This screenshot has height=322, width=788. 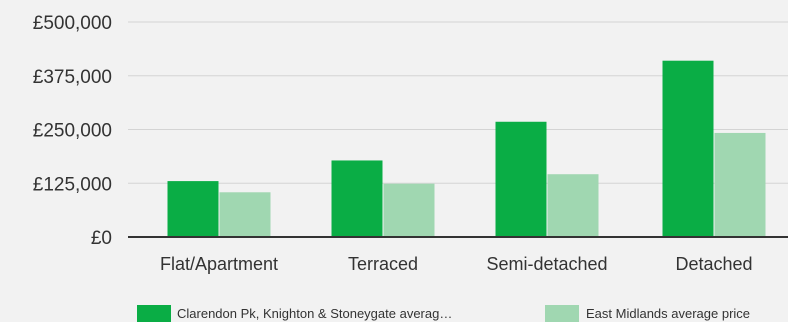 I want to click on legend-label: East Midlands average price, so click(x=668, y=313).